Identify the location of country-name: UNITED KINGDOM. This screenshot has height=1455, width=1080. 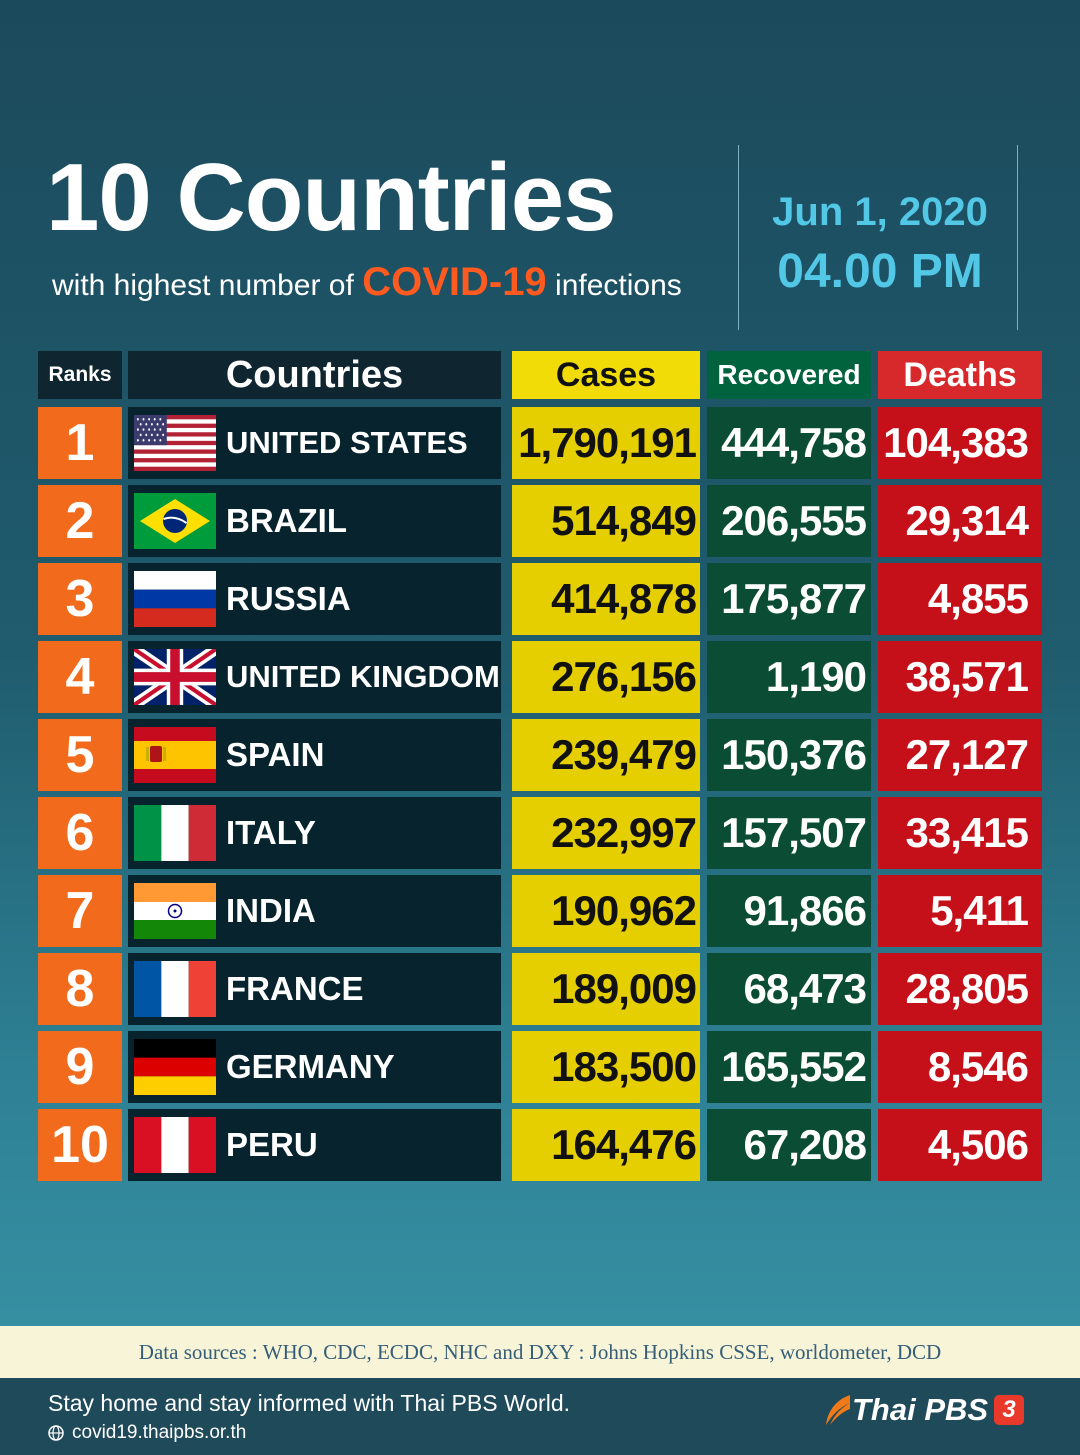
(363, 676).